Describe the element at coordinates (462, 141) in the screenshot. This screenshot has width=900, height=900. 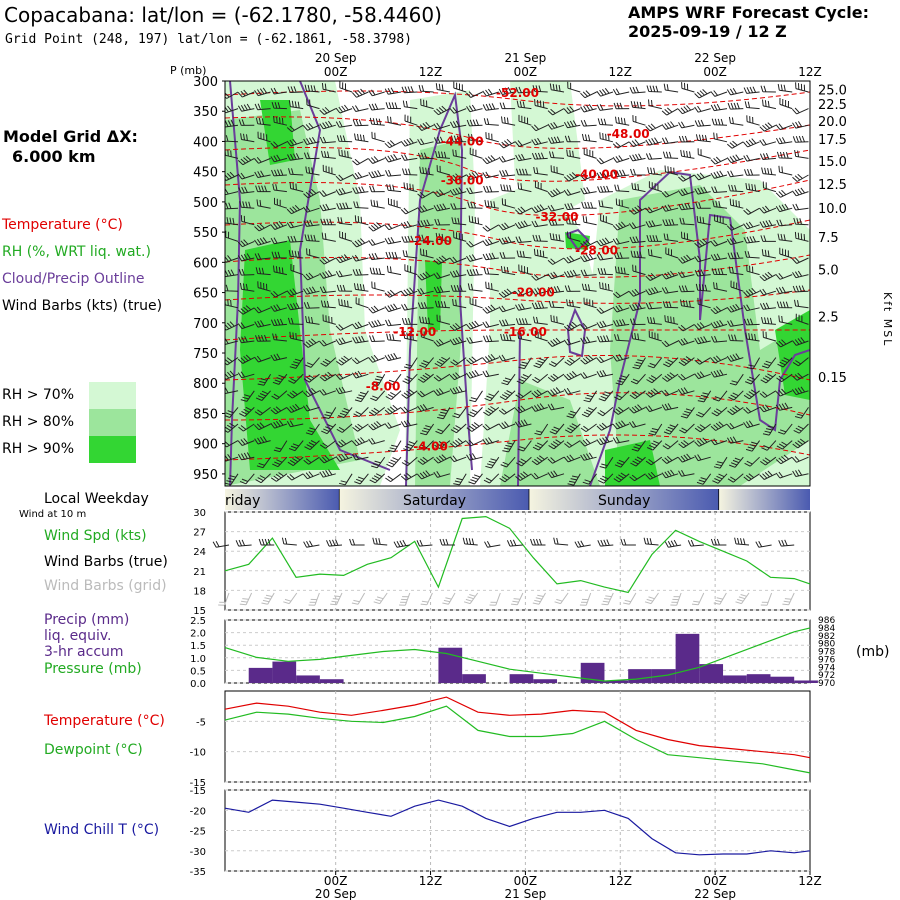
I see `isotherm-label: -44.00` at that location.